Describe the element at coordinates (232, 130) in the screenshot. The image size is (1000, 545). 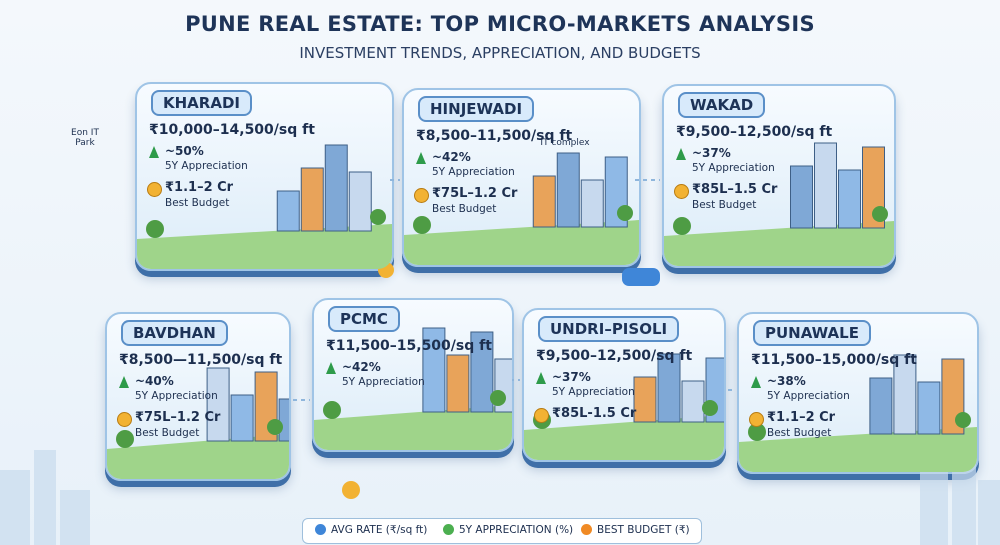
I see `avg-rate: ₹10,000–14,500/sq ft` at that location.